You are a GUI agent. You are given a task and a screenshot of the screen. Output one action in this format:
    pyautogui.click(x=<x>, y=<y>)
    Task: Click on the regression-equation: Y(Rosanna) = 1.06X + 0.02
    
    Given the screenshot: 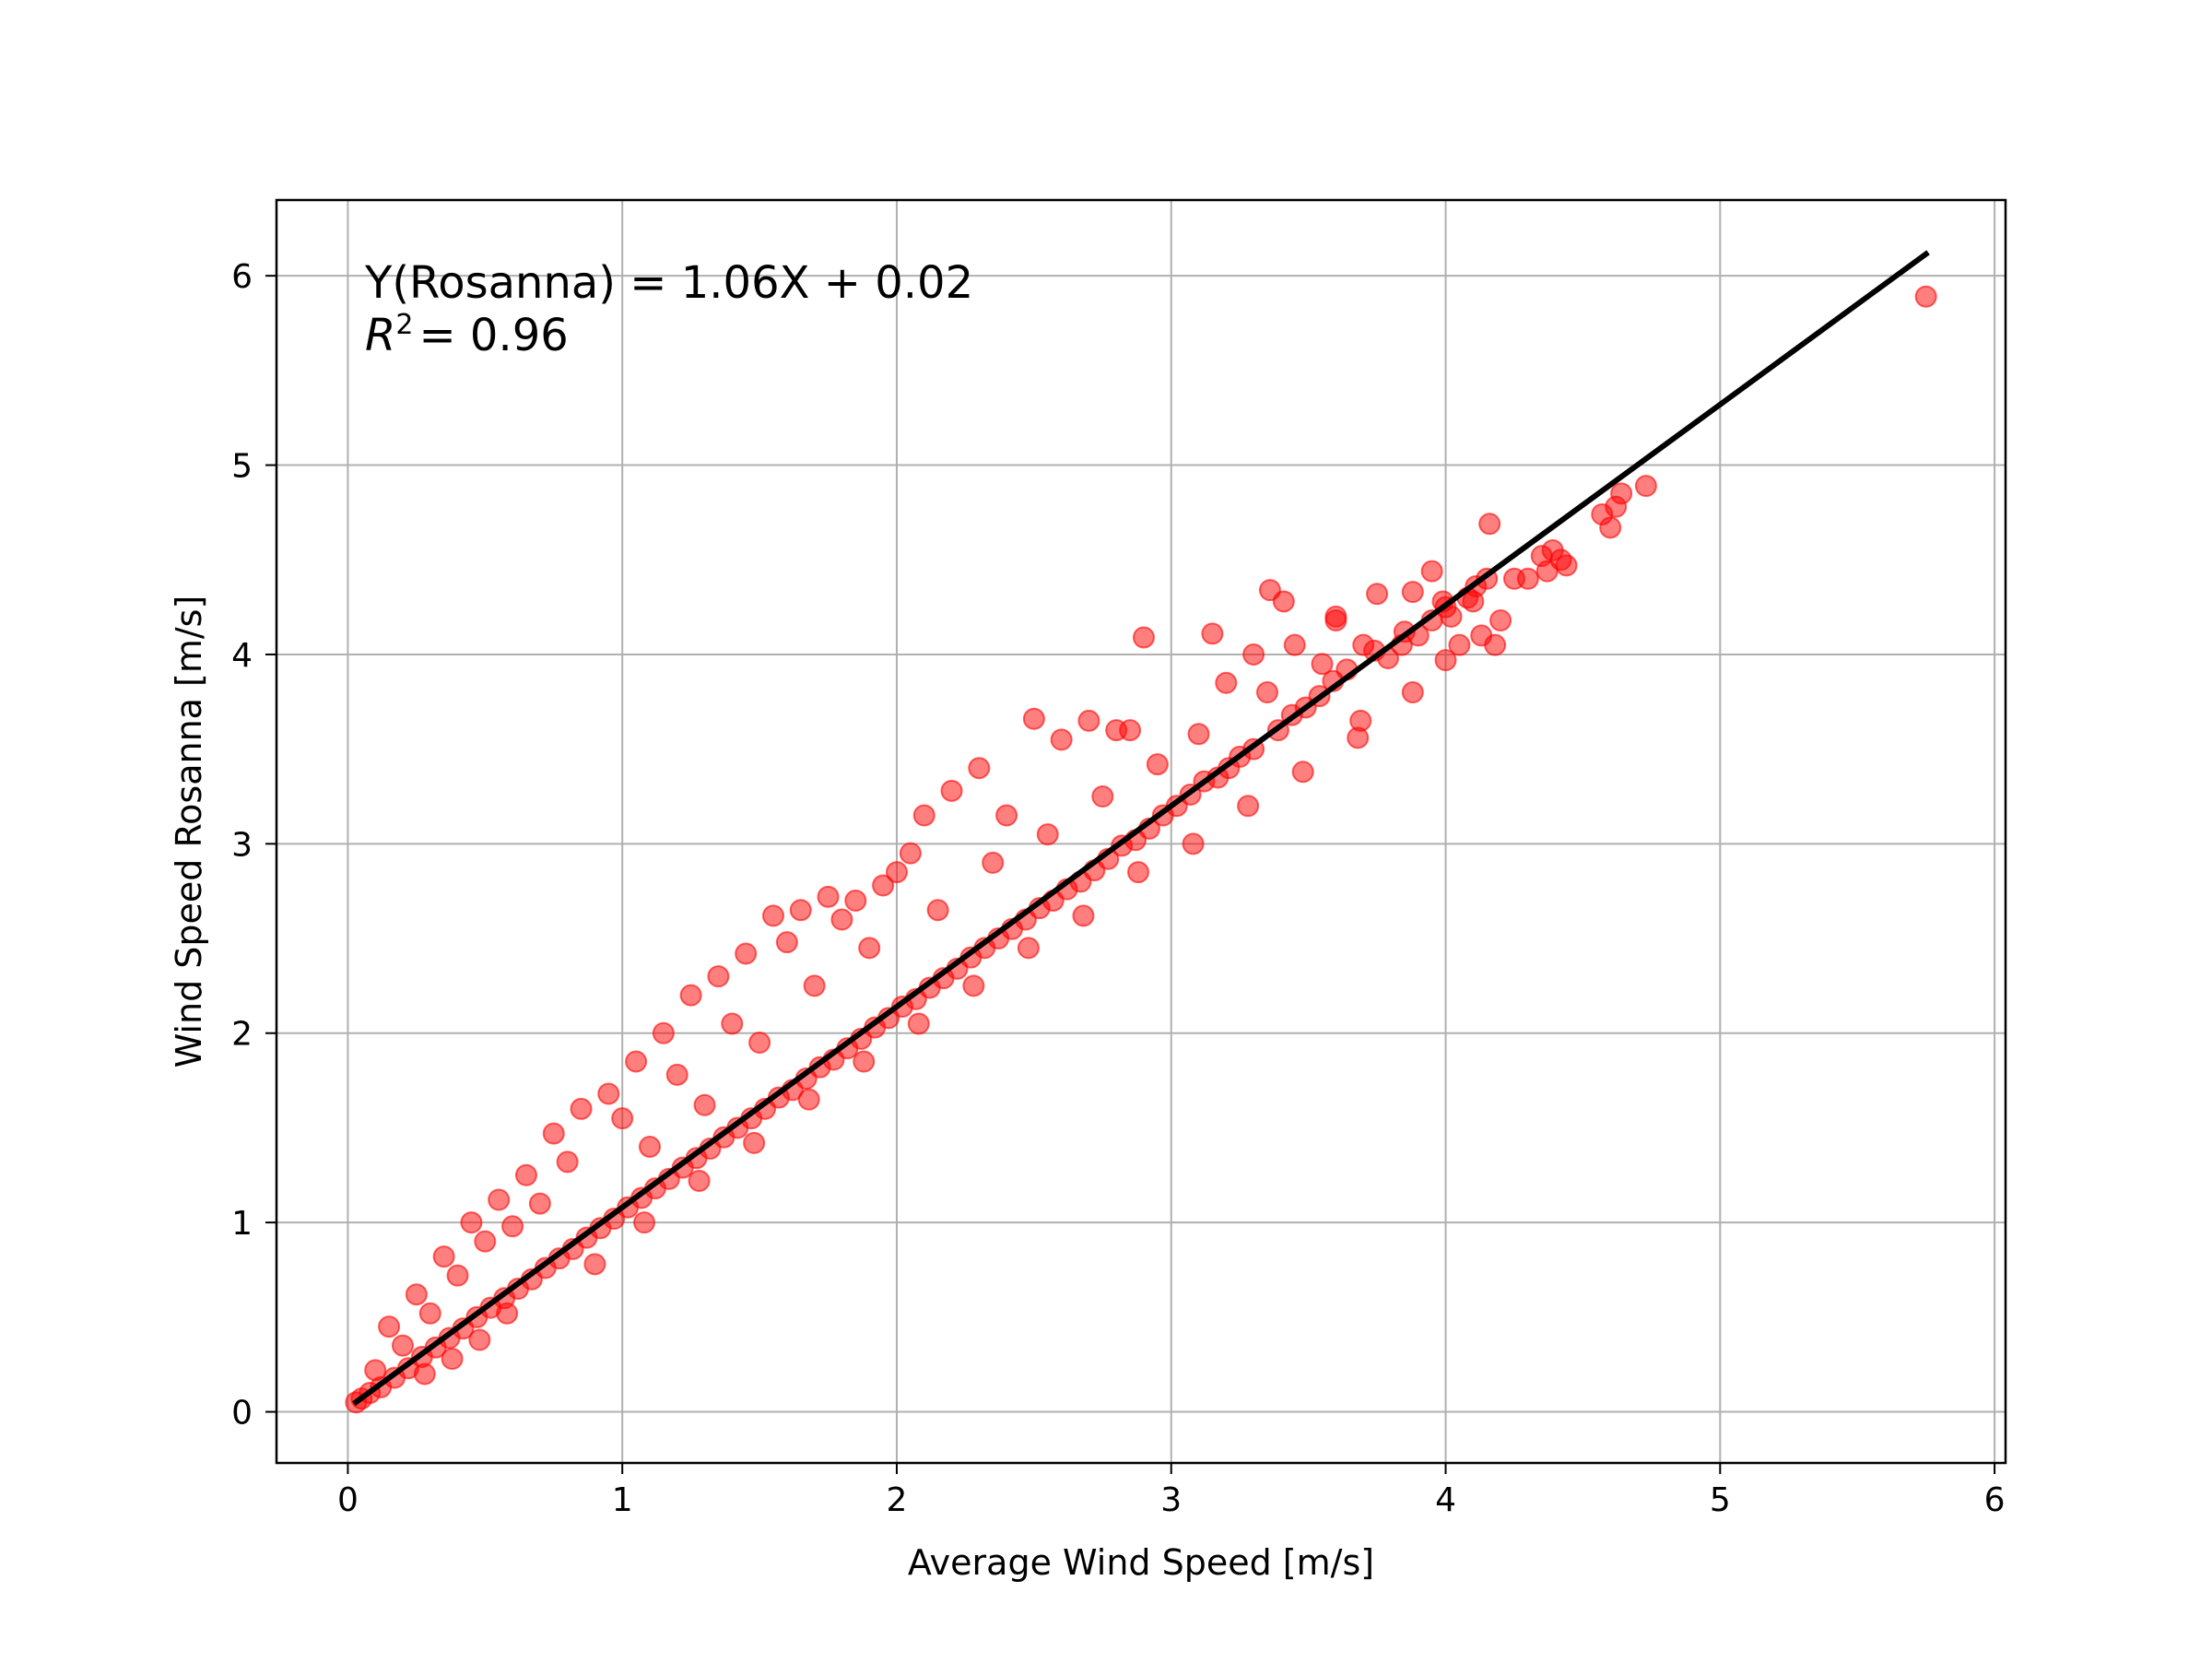 What is the action you would take?
    pyautogui.click(x=668, y=283)
    